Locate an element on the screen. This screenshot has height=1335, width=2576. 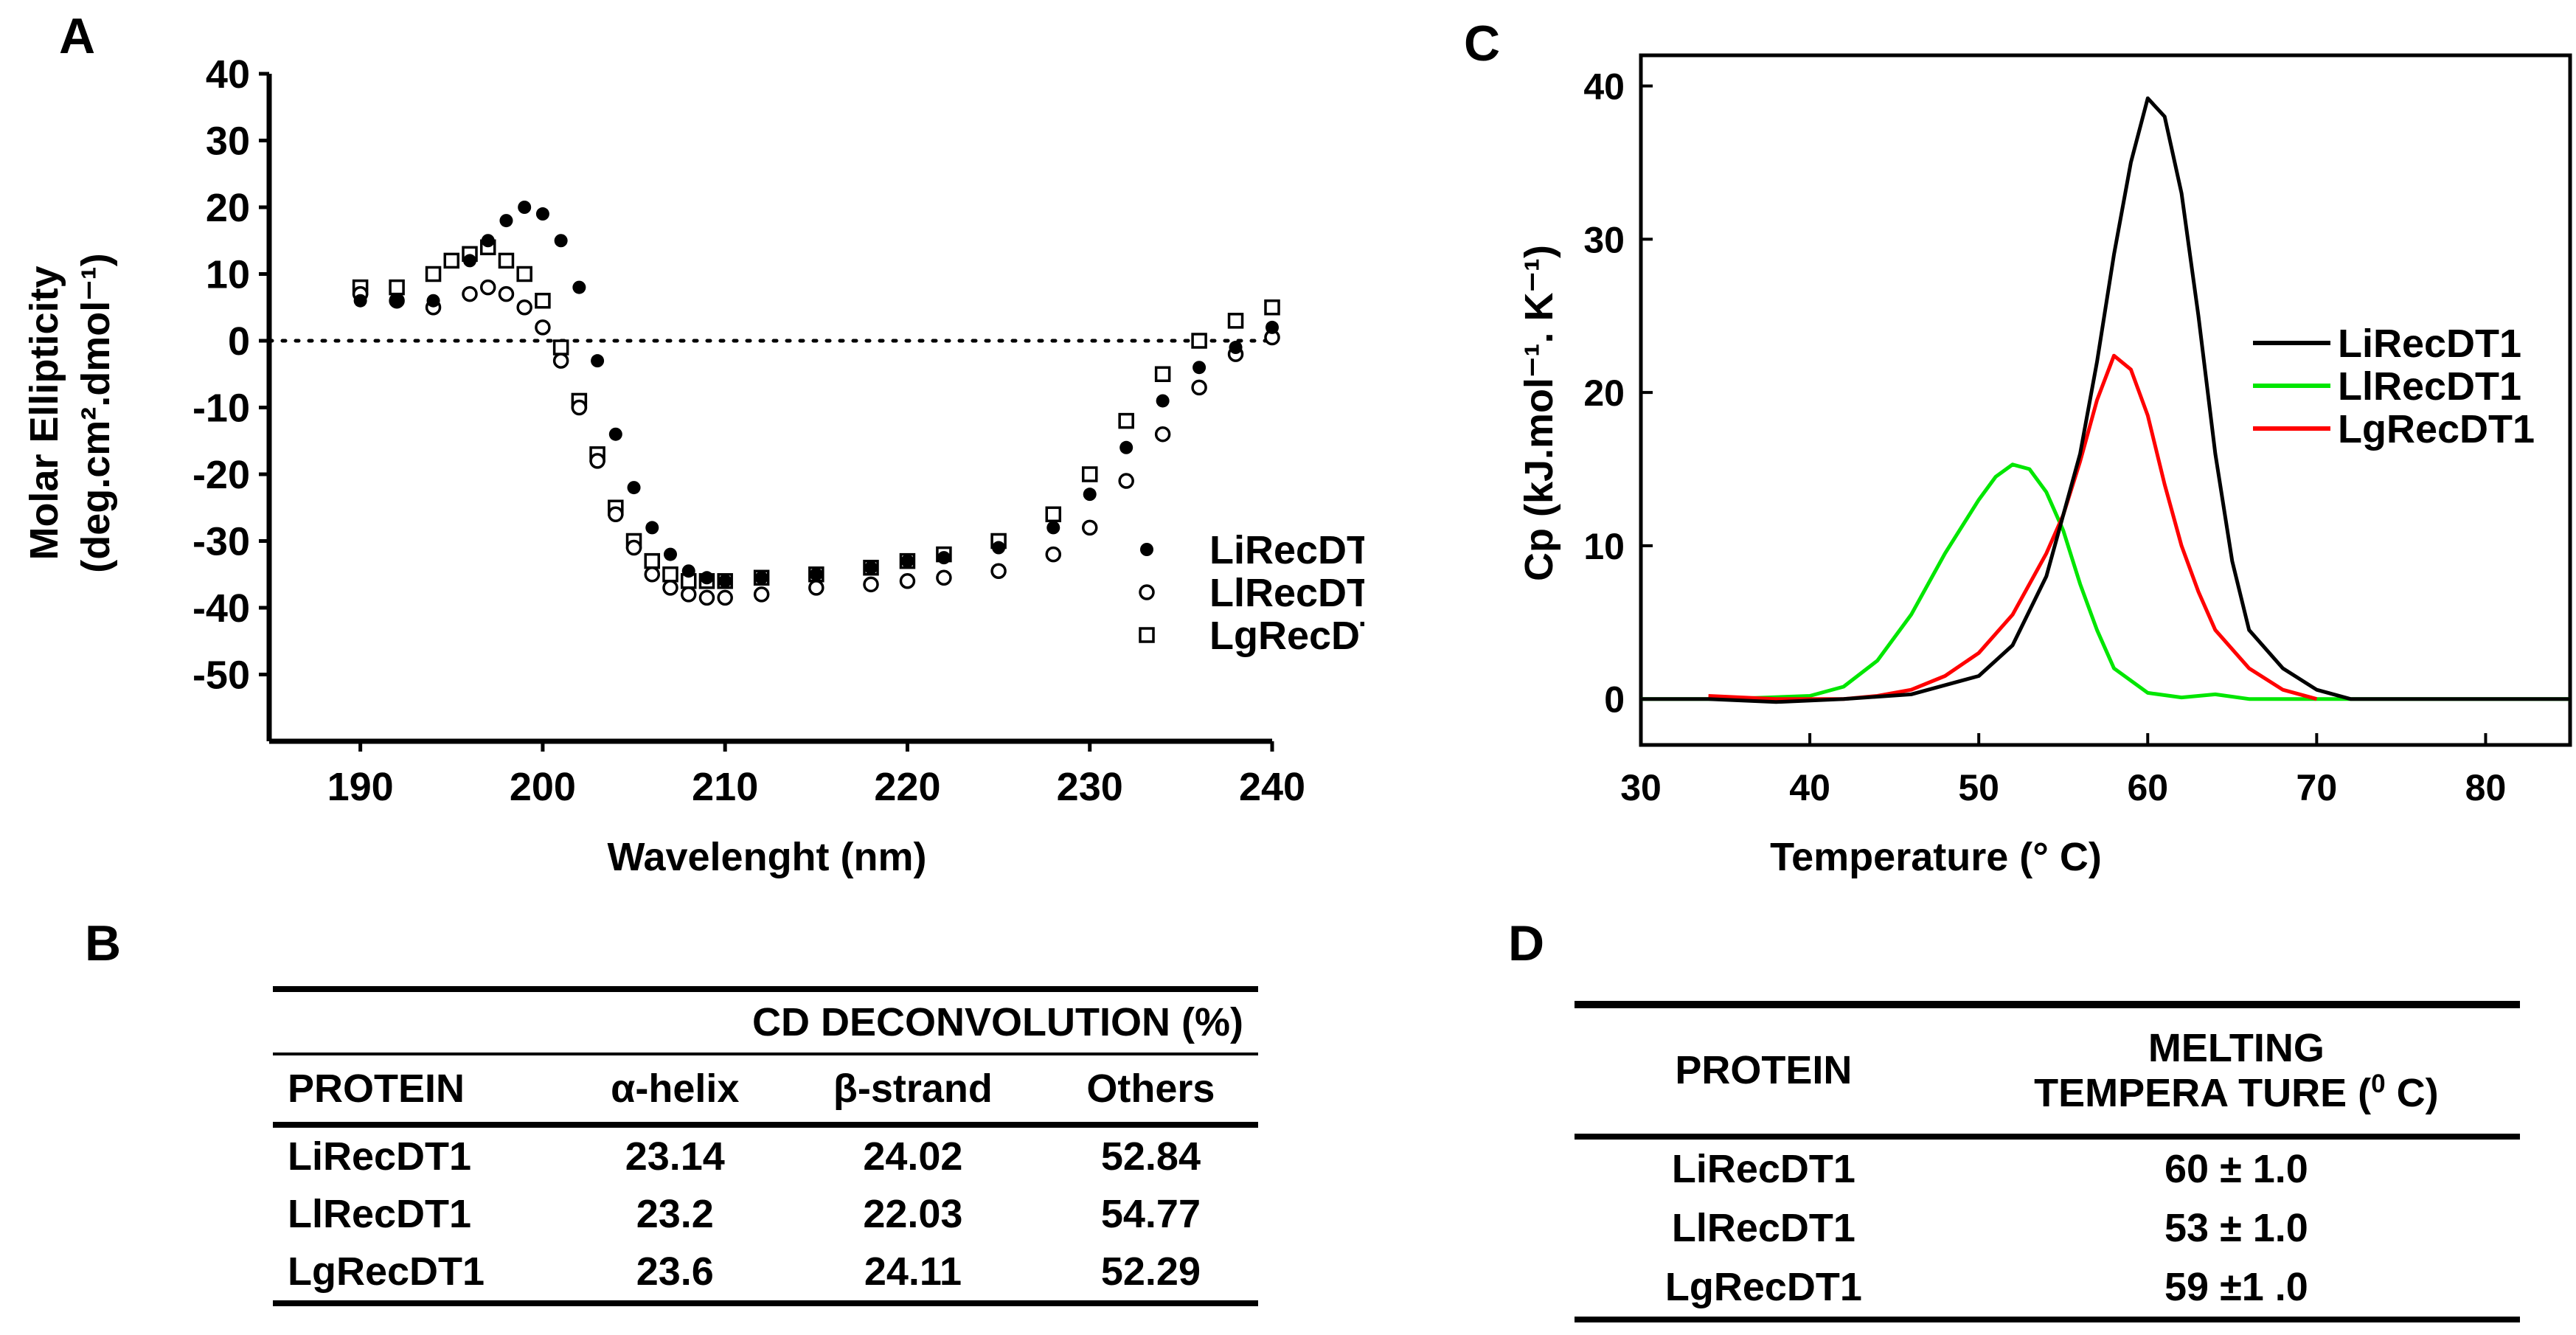
x-tick-label: 60 is located at coordinates (2147, 787).